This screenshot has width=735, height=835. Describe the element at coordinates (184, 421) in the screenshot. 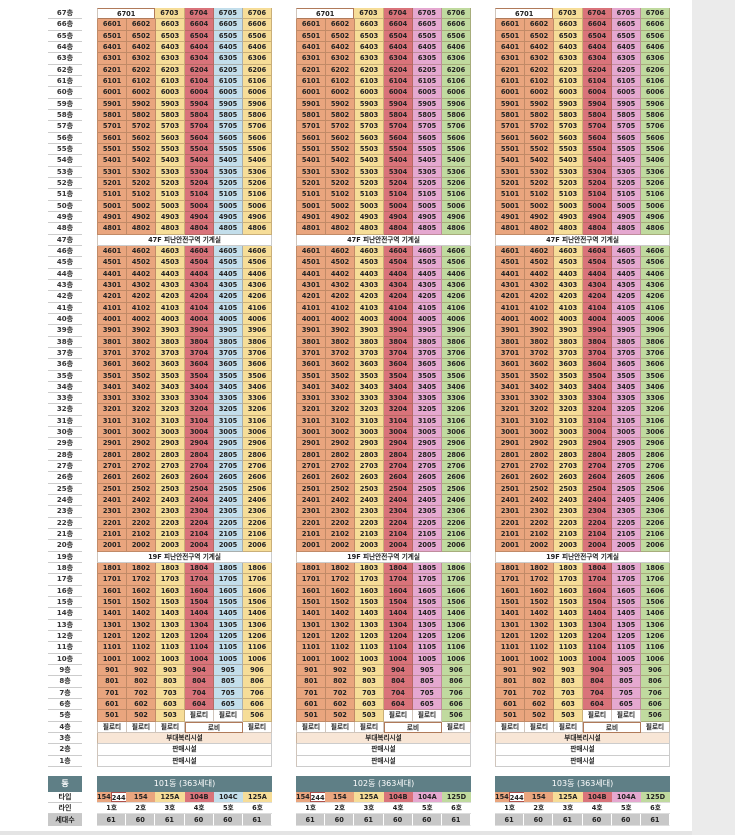

I see `floor-row: 3101 3102 3103 3104 3105 3106` at that location.